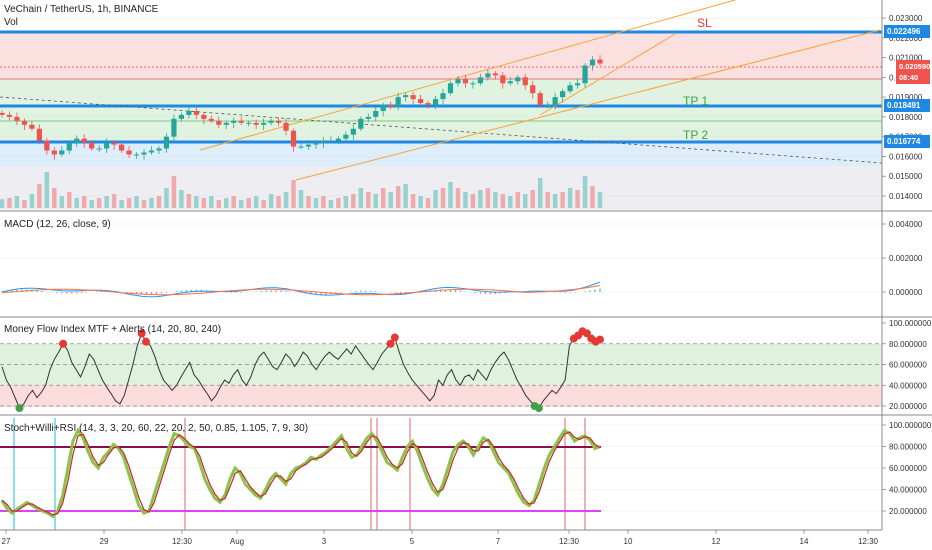 This screenshot has width=932, height=550. I want to click on time-tick-label: 29, so click(104, 541).